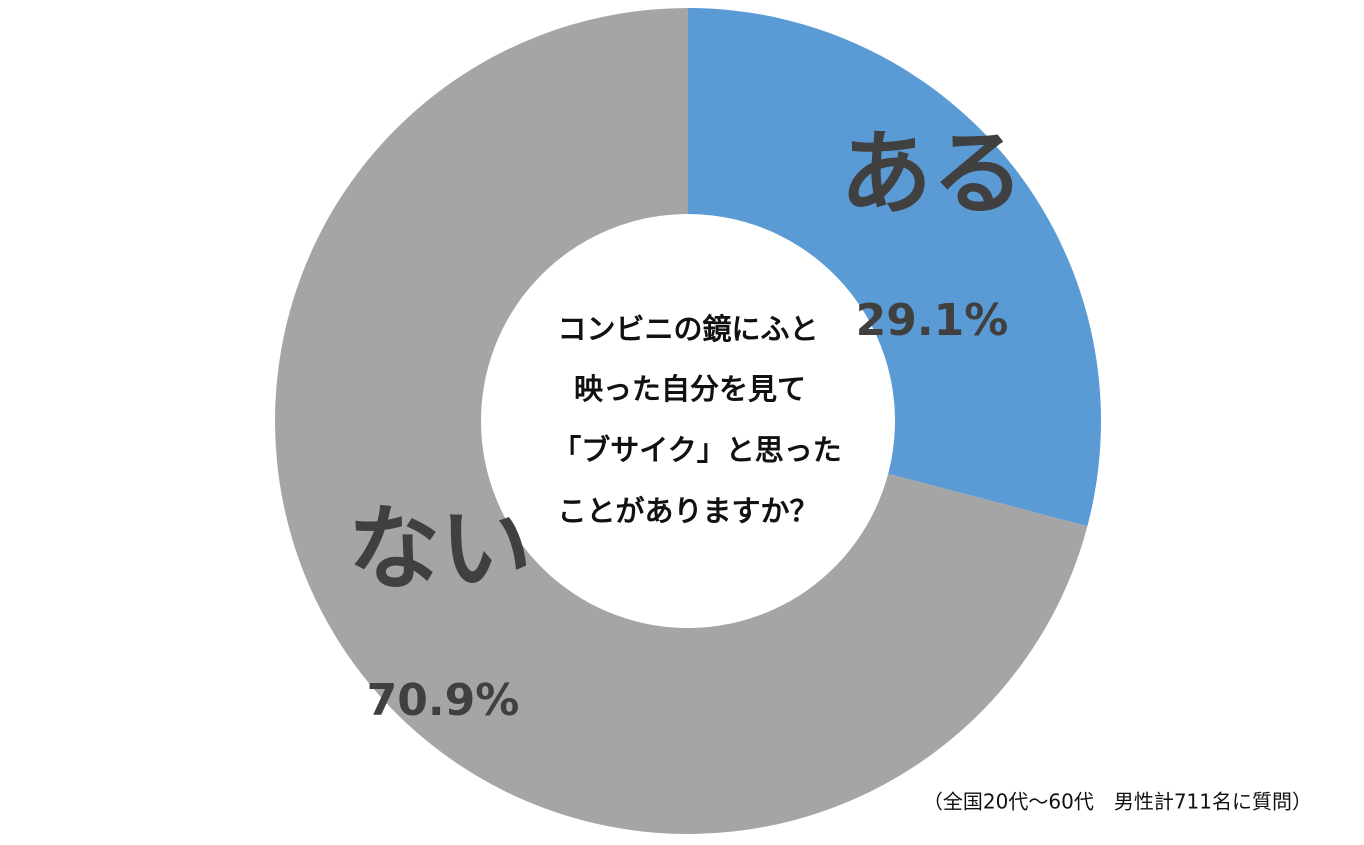  I want to click on center-title-line: 「ブサイク」と思った, so click(696, 450).